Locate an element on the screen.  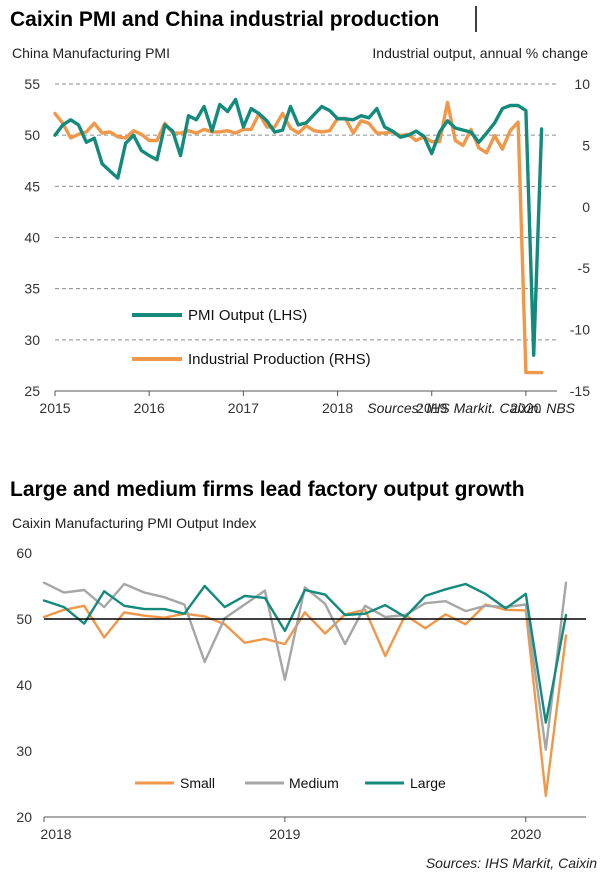
bottom-y-tick-30: 30 is located at coordinates (24, 751).